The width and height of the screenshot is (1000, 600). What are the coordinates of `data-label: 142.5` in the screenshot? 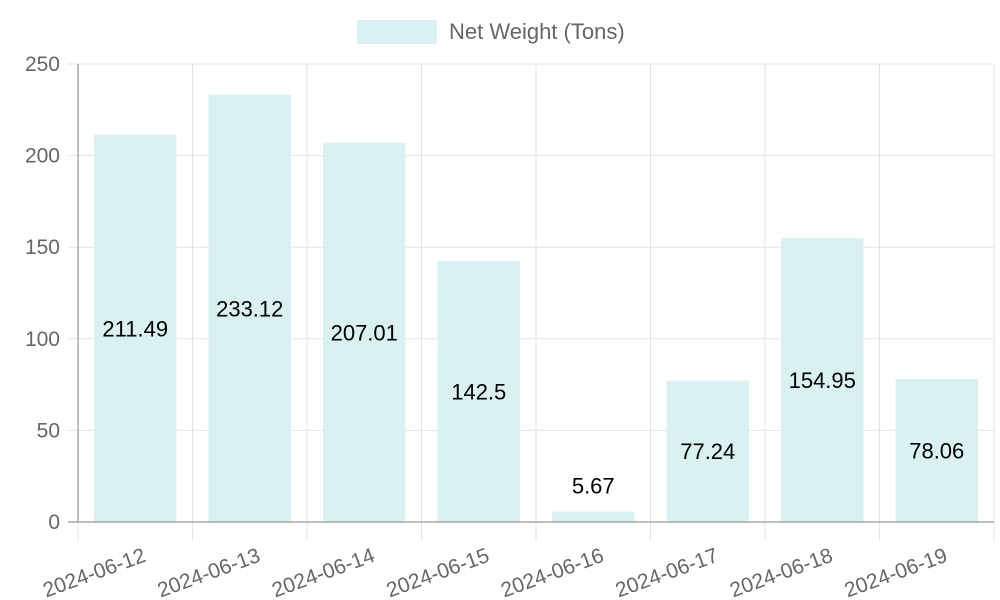 It's located at (478, 391).